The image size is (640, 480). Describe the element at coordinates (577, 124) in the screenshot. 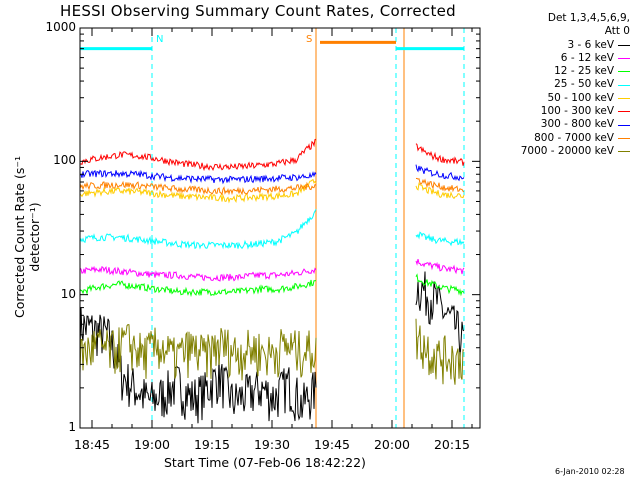

I see `legend-label: 300 - 800 keV` at that location.